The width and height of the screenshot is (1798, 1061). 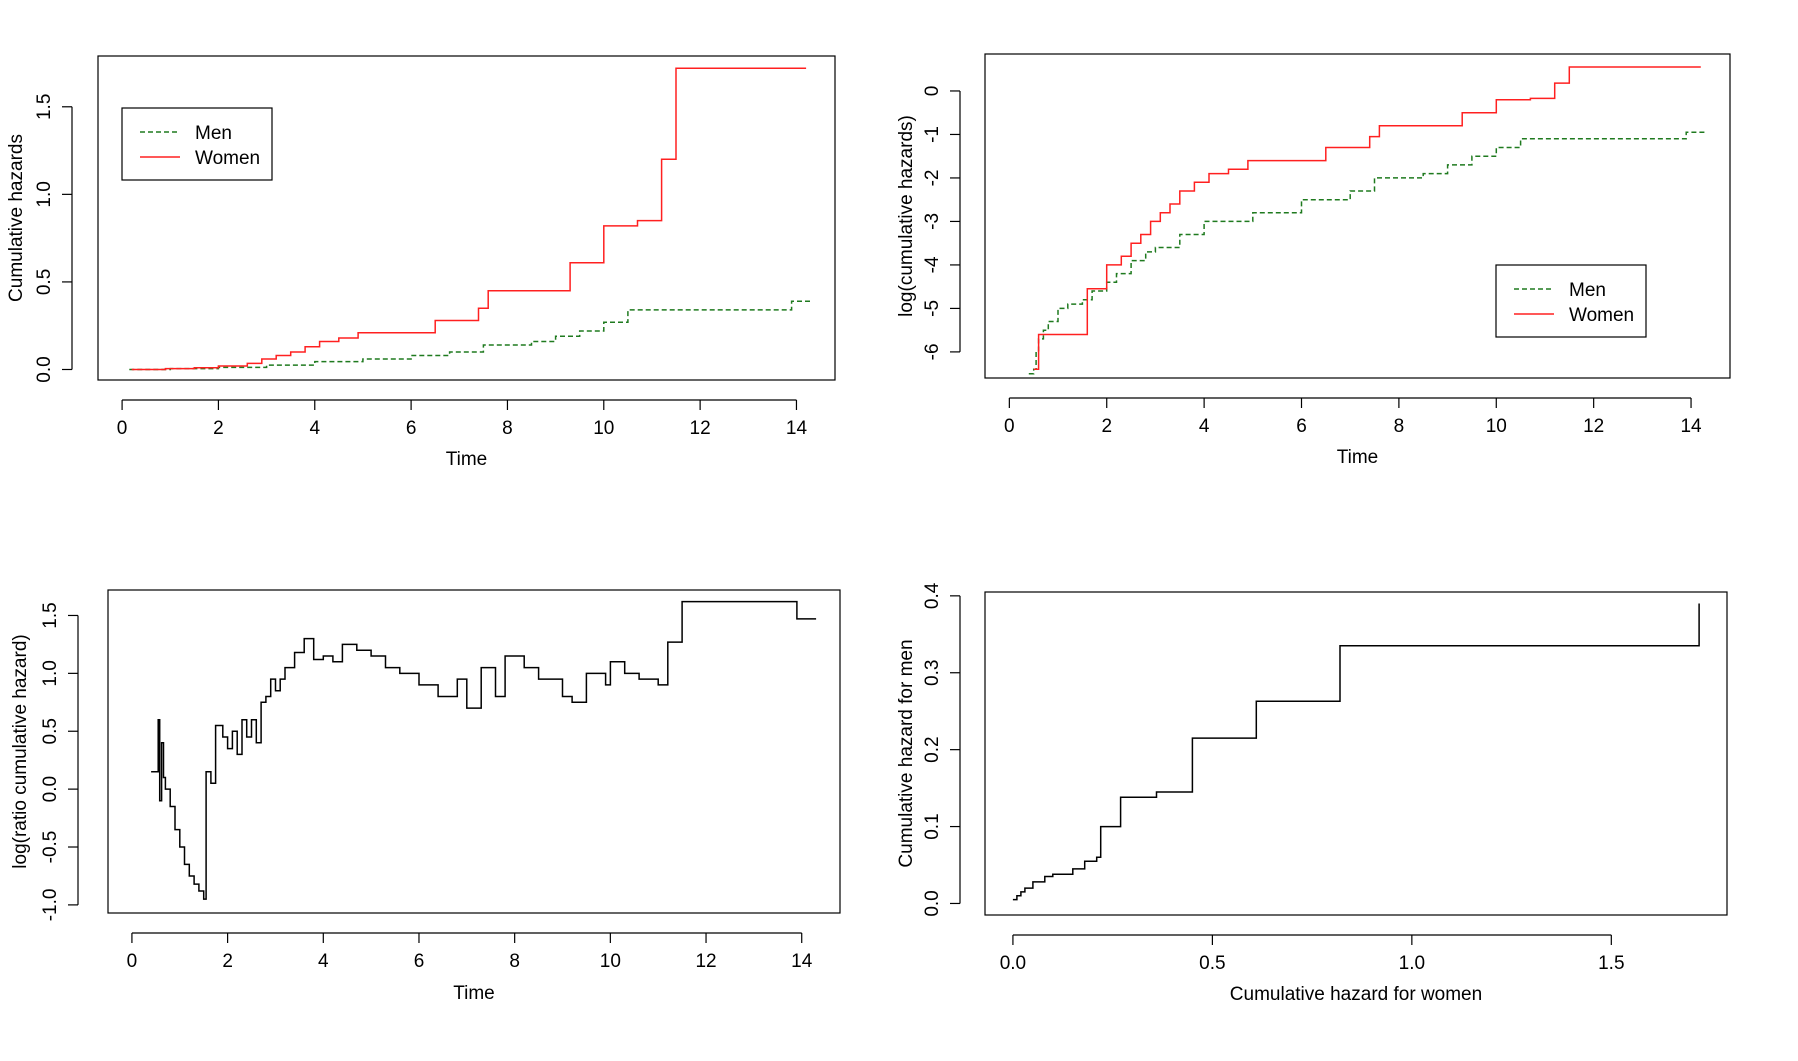 What do you see at coordinates (20, 751) in the screenshot?
I see `y-axis-label: log(ratio cumulative hazard)` at bounding box center [20, 751].